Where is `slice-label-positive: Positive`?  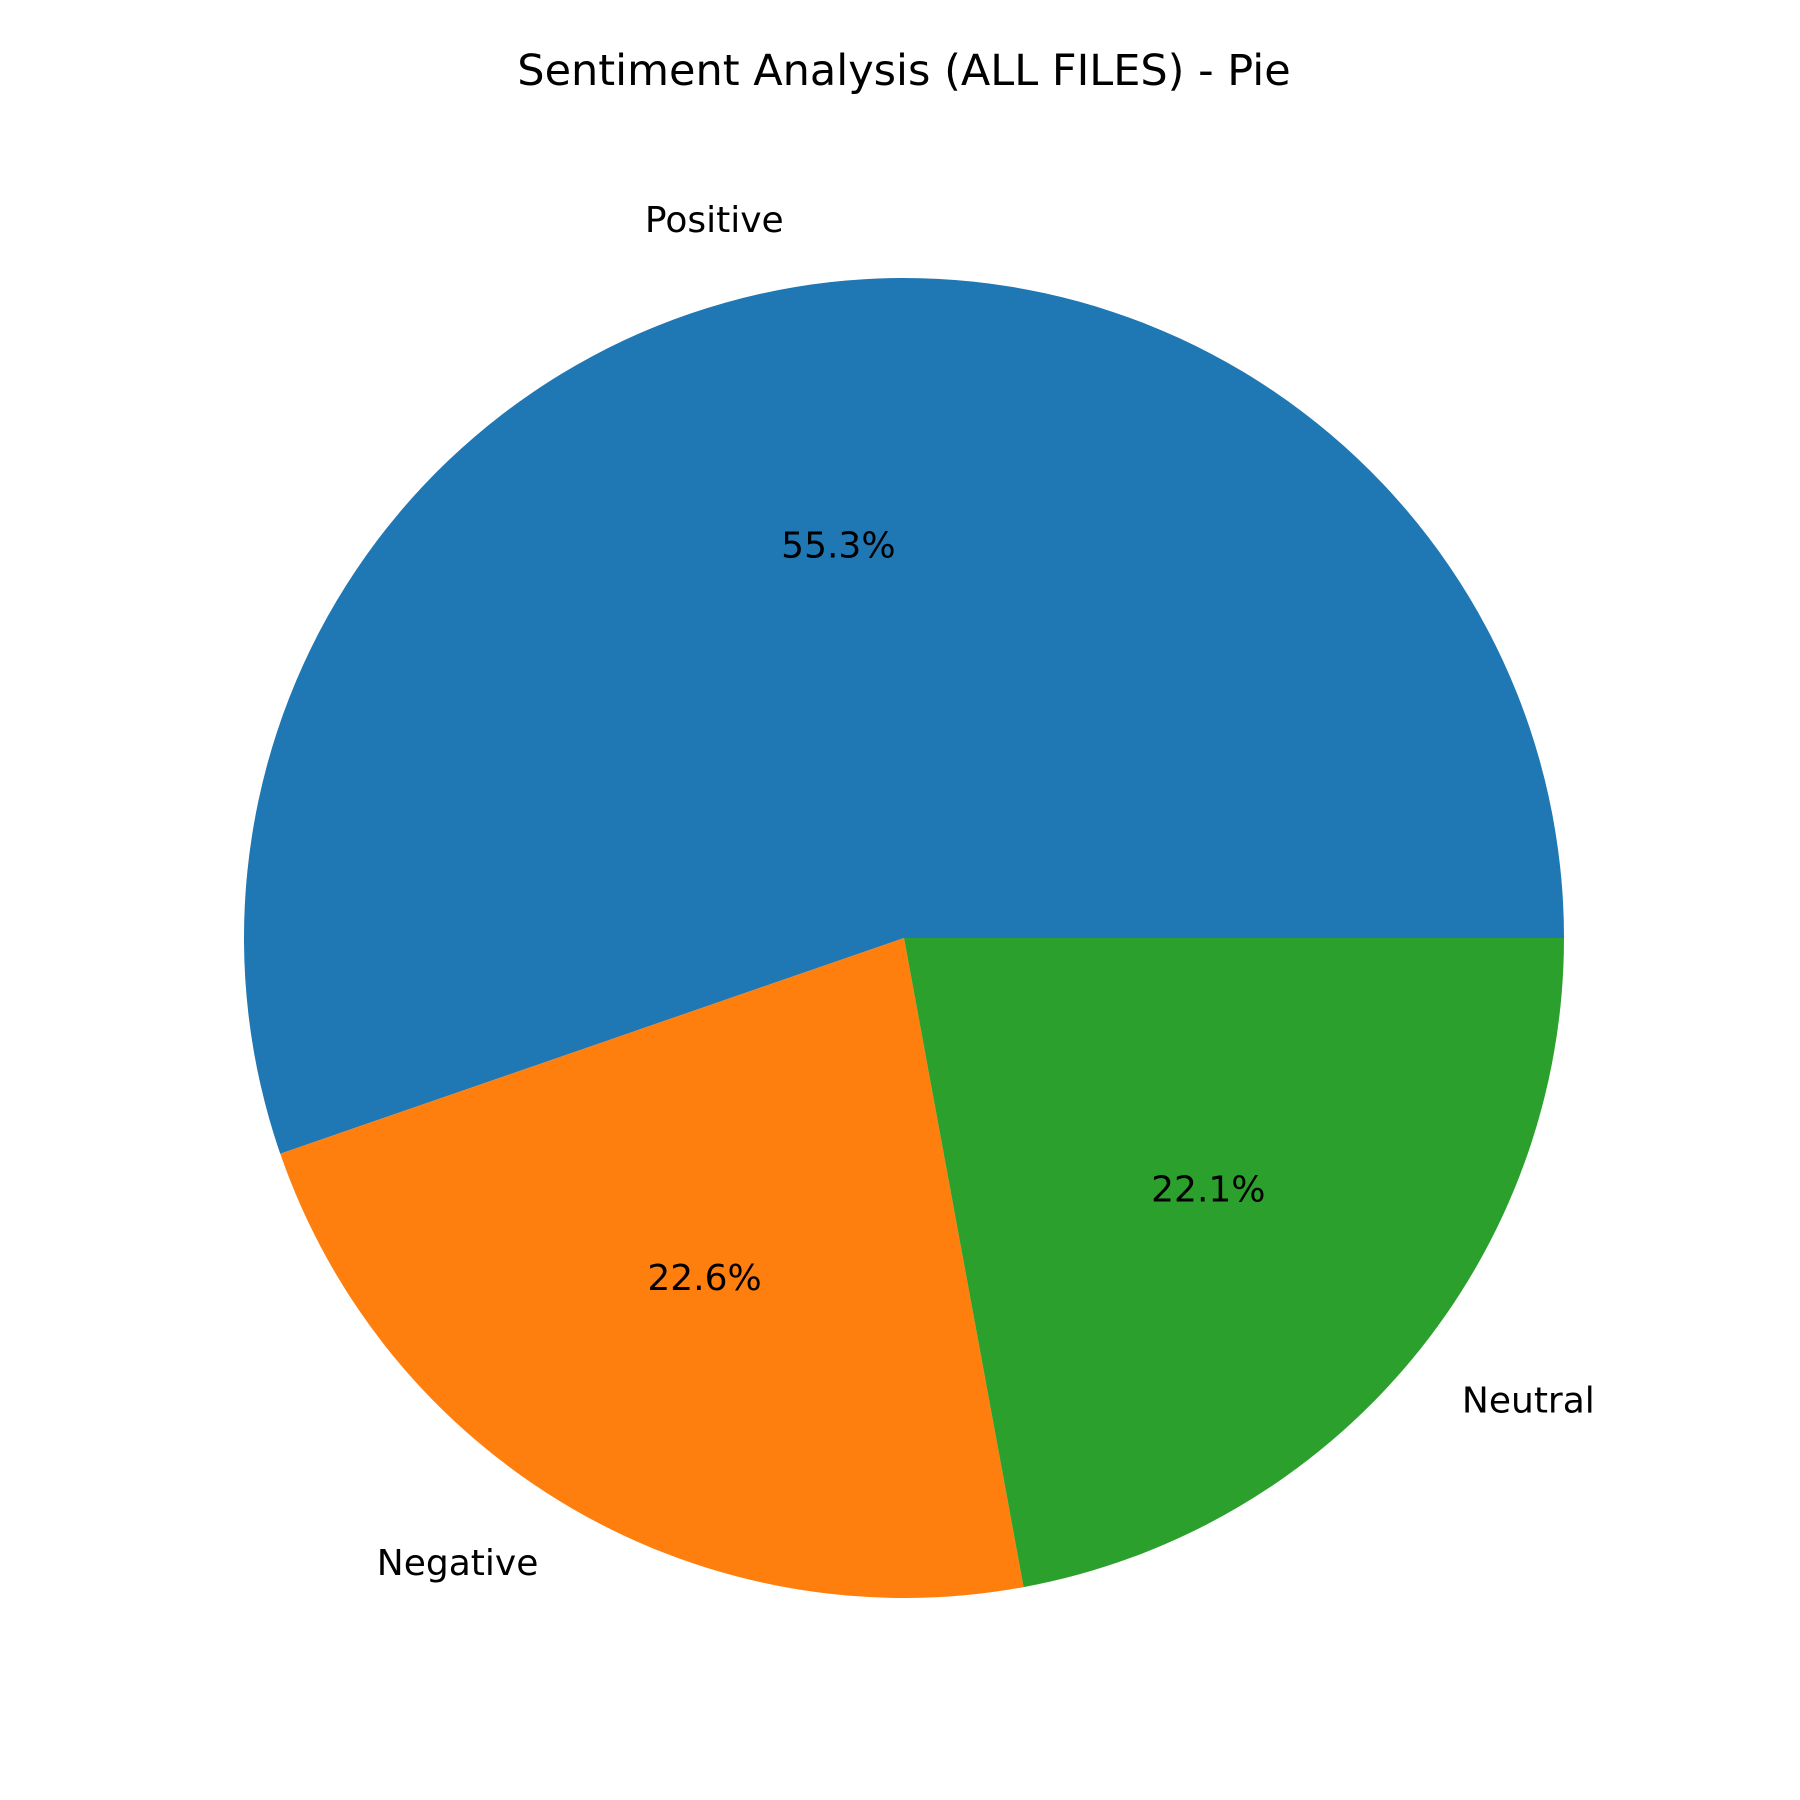
slice-label-positive: Positive is located at coordinates (714, 220).